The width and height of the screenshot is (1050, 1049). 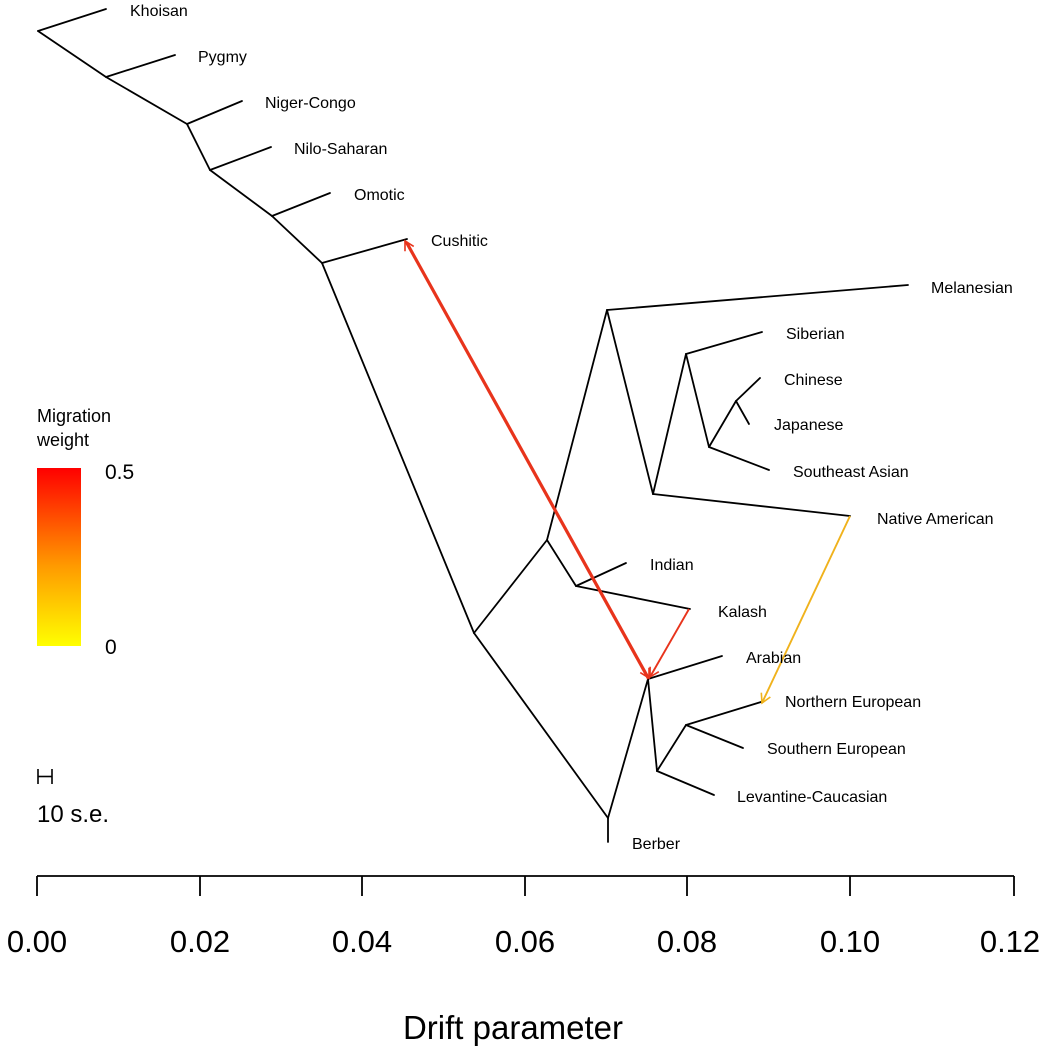 What do you see at coordinates (240, 158) in the screenshot?
I see `edge-node3-nilosaharan` at bounding box center [240, 158].